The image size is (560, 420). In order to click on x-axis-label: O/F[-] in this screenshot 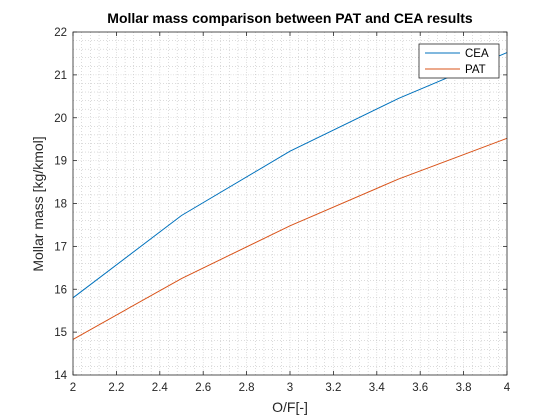, I will do `click(290, 407)`.